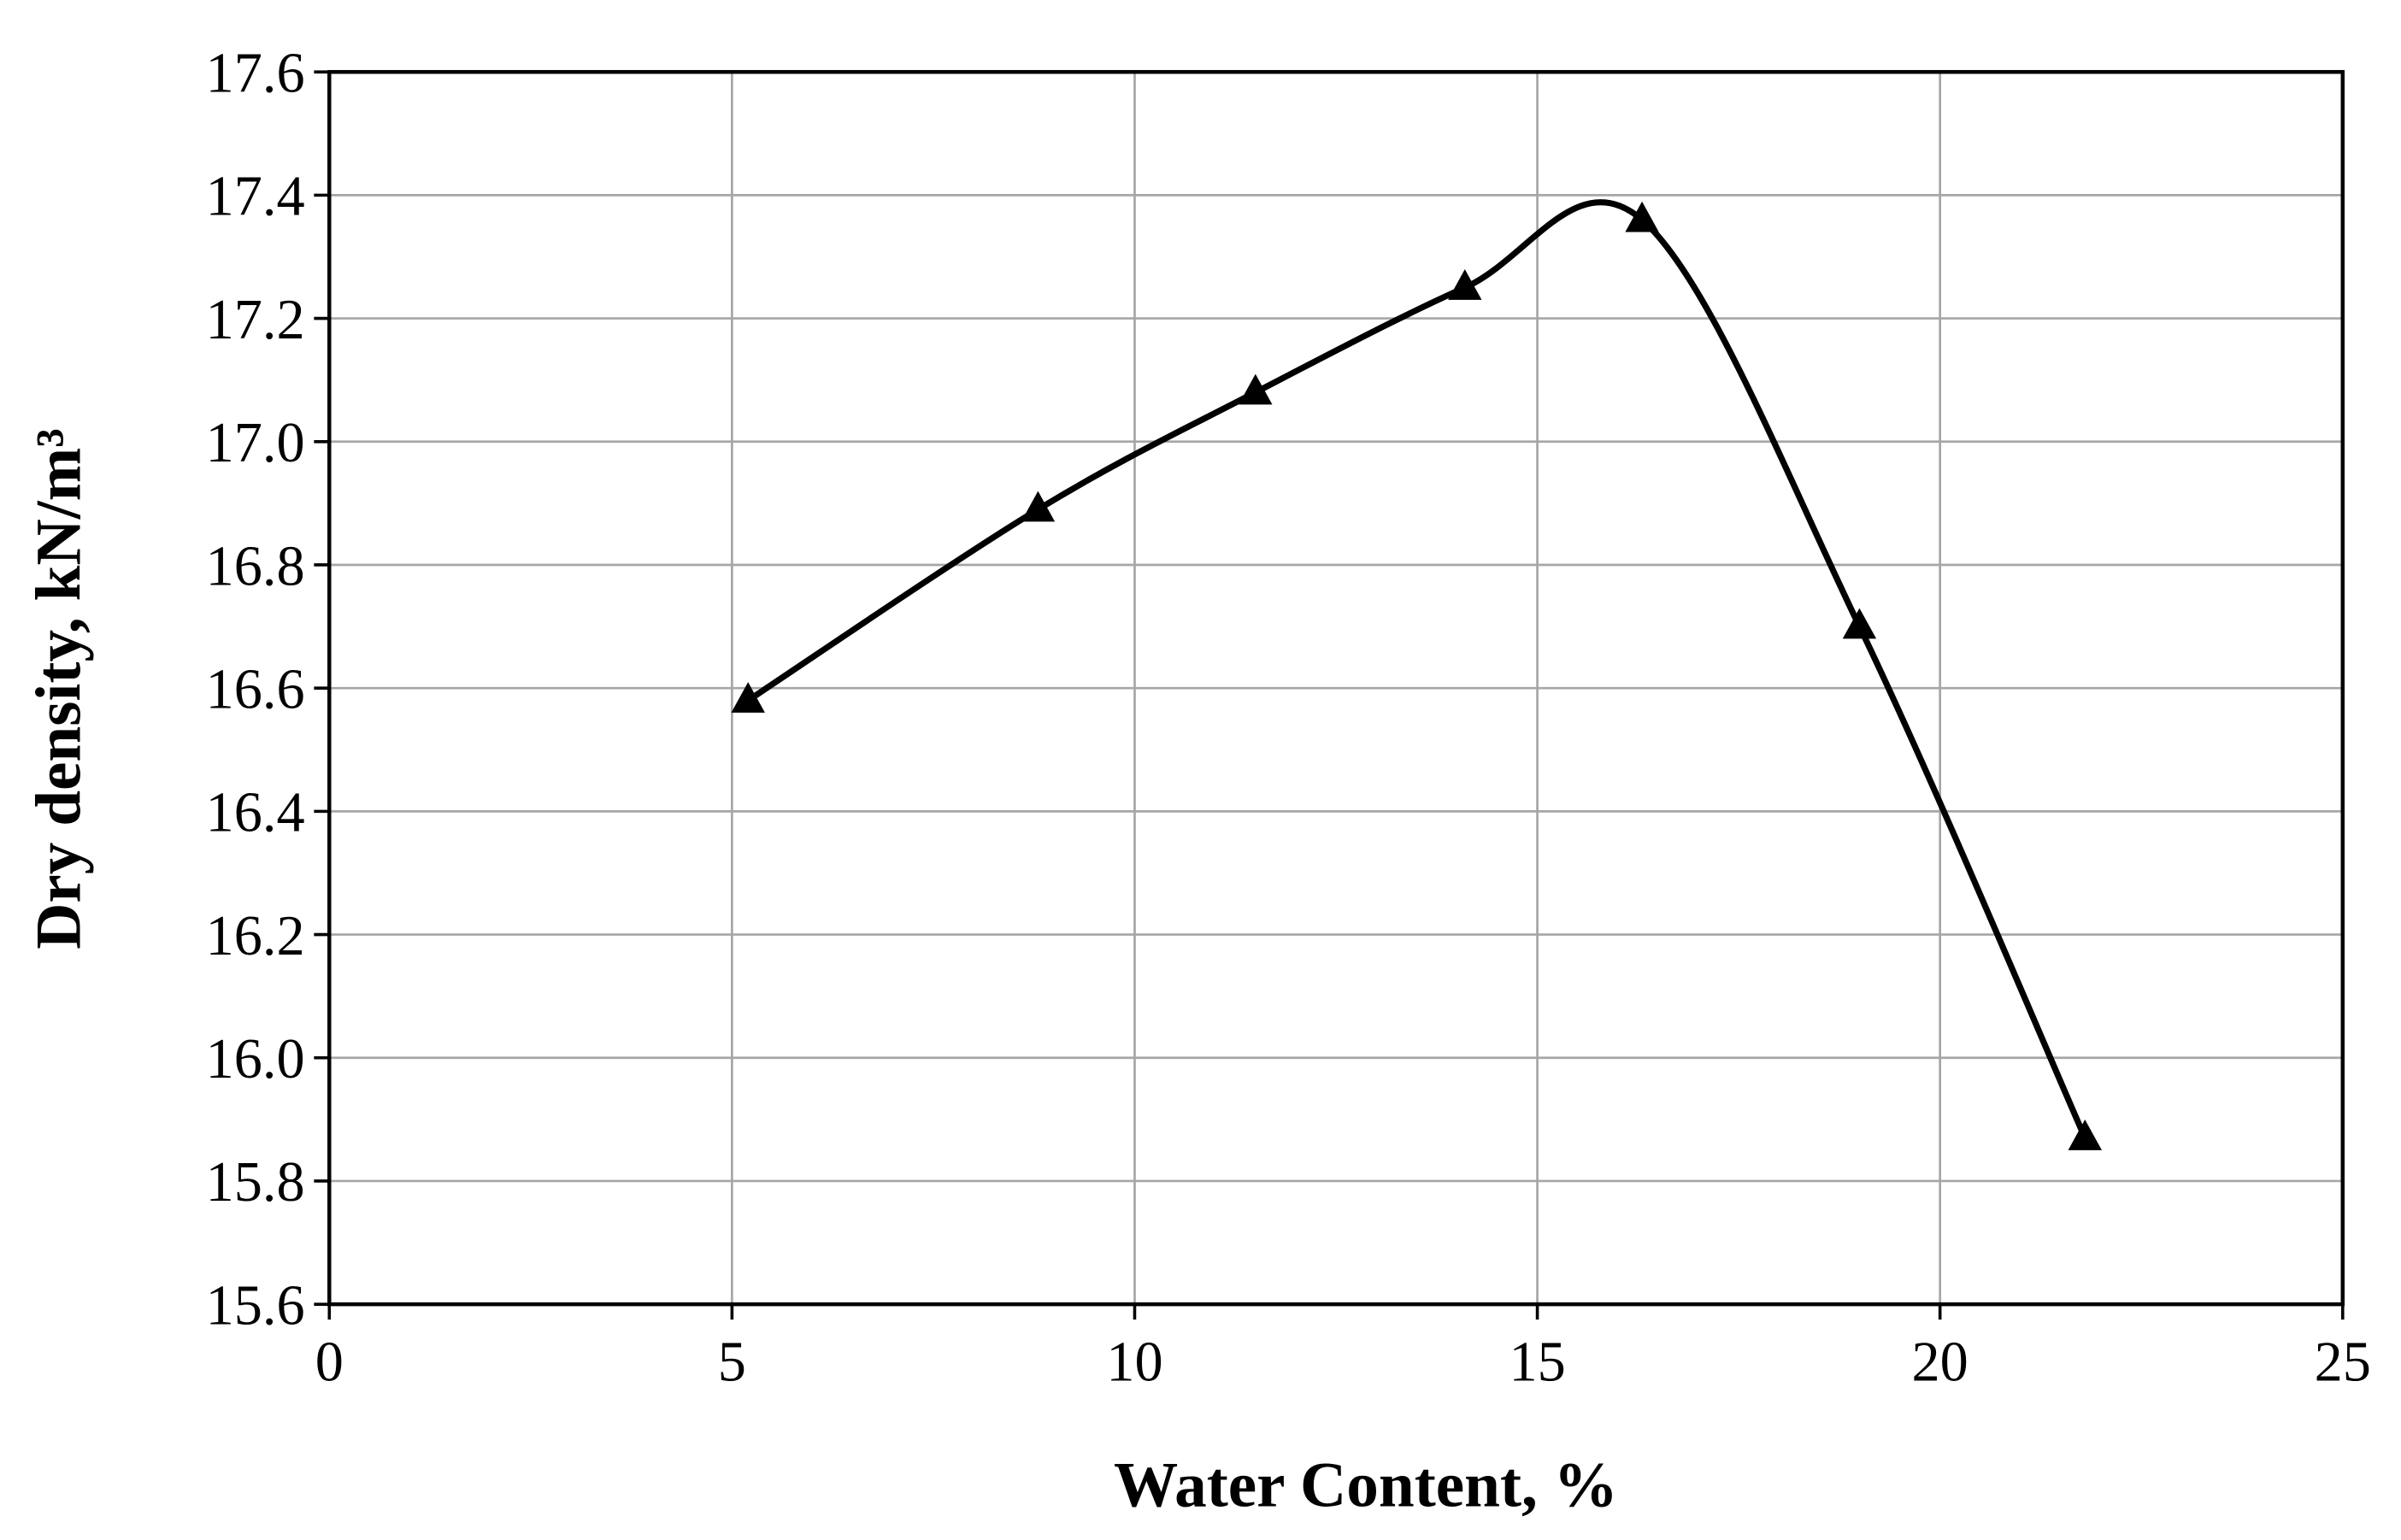 The width and height of the screenshot is (2401, 1540). Describe the element at coordinates (1366, 1485) in the screenshot. I see `x-axis-title: Water Content, %` at that location.